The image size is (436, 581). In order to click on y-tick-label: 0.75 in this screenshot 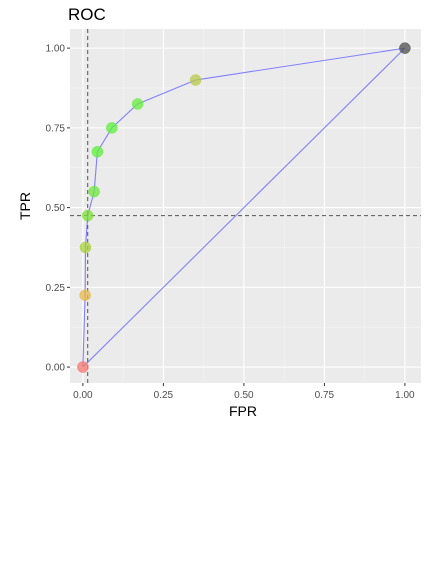, I will do `click(56, 128)`.